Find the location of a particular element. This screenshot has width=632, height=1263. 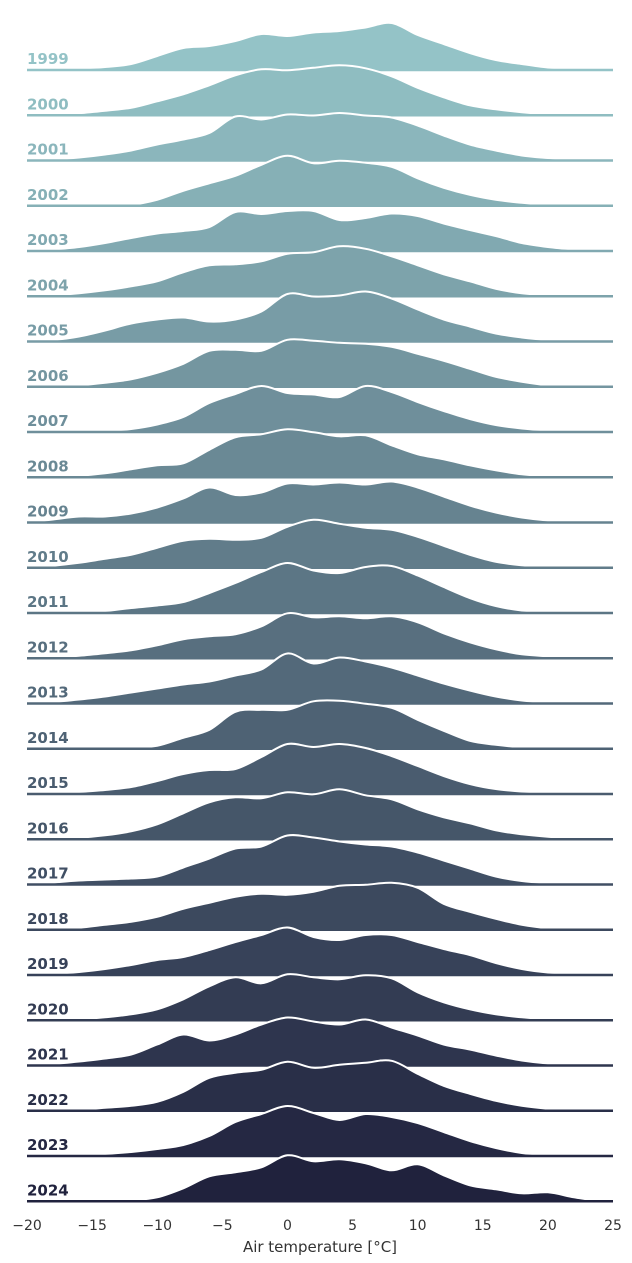

ridge-area-2011 is located at coordinates (320, 588).